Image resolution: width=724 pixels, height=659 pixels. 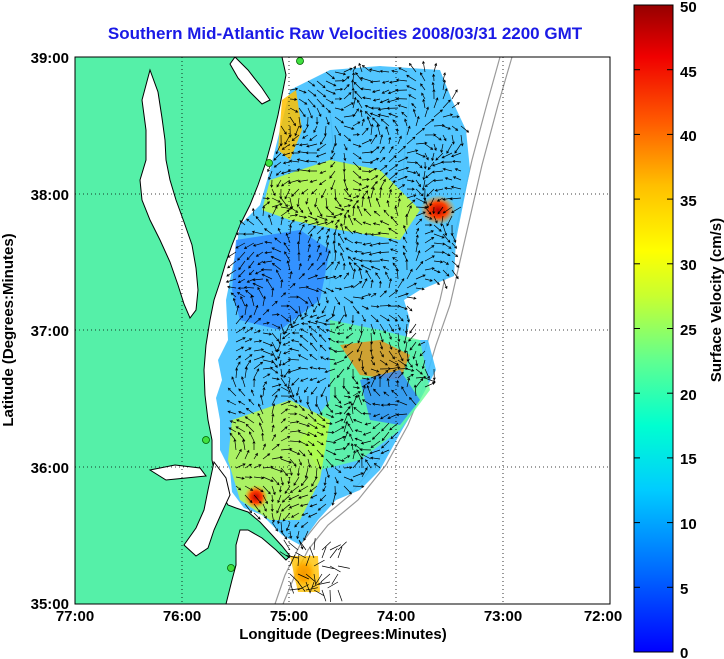 What do you see at coordinates (688, 330) in the screenshot?
I see `colorbar-tick-label: 25` at bounding box center [688, 330].